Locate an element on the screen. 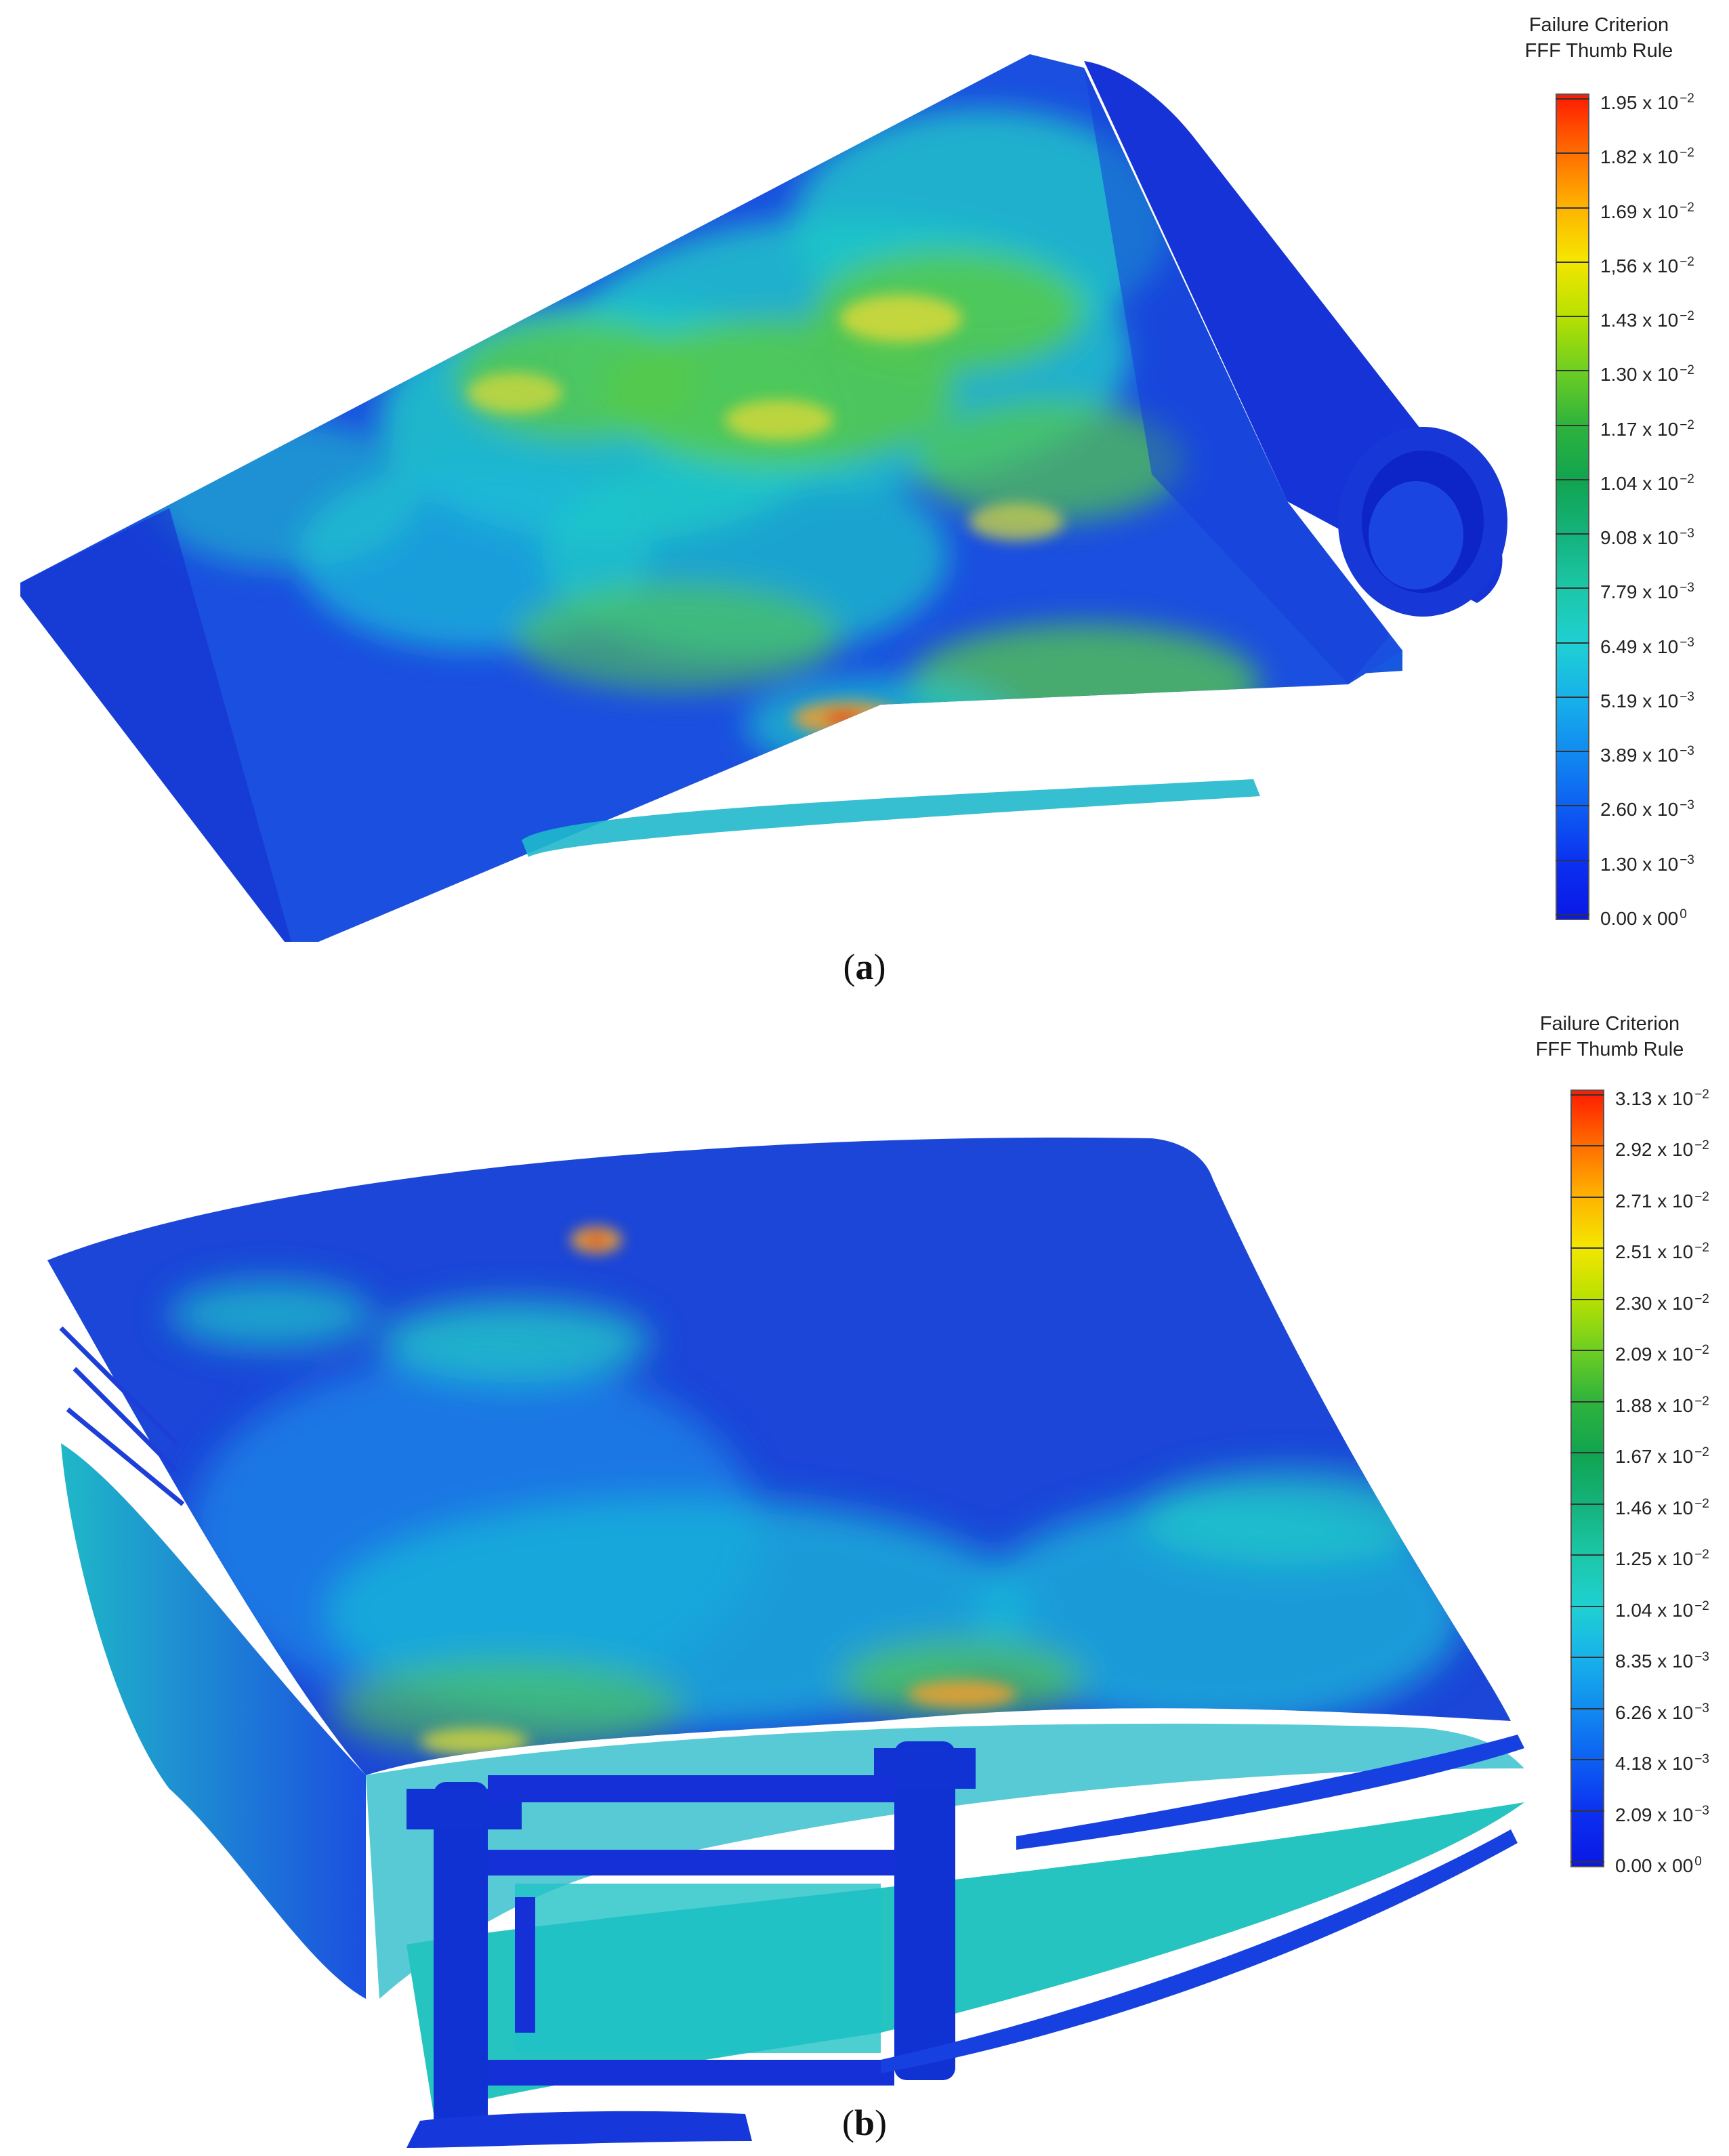 This screenshot has height=2156, width=1729. colorbar-tick-label: 6.26 x 10 −3 is located at coordinates (1662, 1710).